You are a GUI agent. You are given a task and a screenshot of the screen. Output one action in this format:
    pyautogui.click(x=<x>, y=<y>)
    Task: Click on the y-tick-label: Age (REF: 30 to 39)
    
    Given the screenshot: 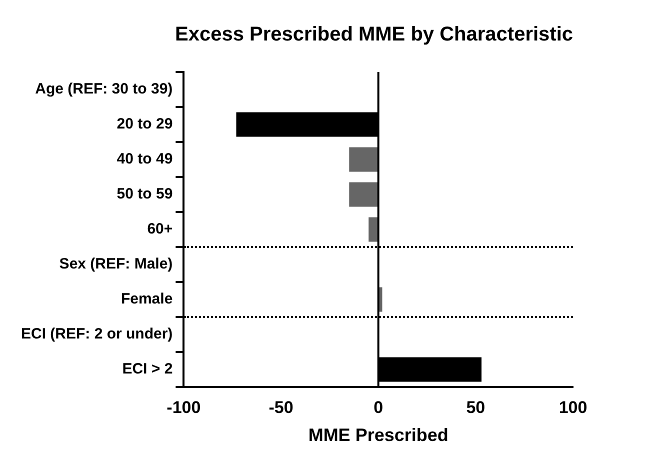 What is the action you would take?
    pyautogui.click(x=104, y=89)
    